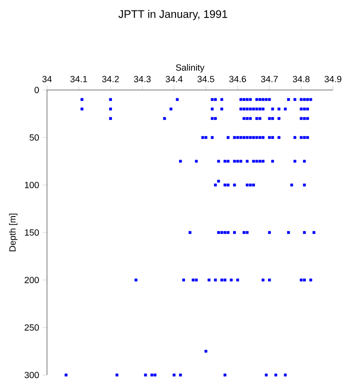  What do you see at coordinates (142, 79) in the screenshot?
I see `x-tick-label: 34.3` at bounding box center [142, 79].